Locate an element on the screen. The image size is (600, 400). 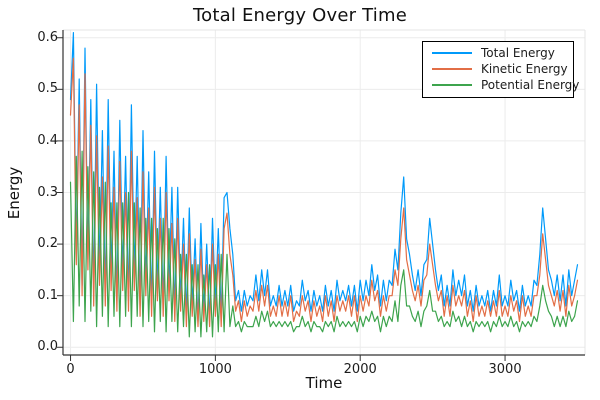
y-tick-label: 0.4 is located at coordinates (47, 140).